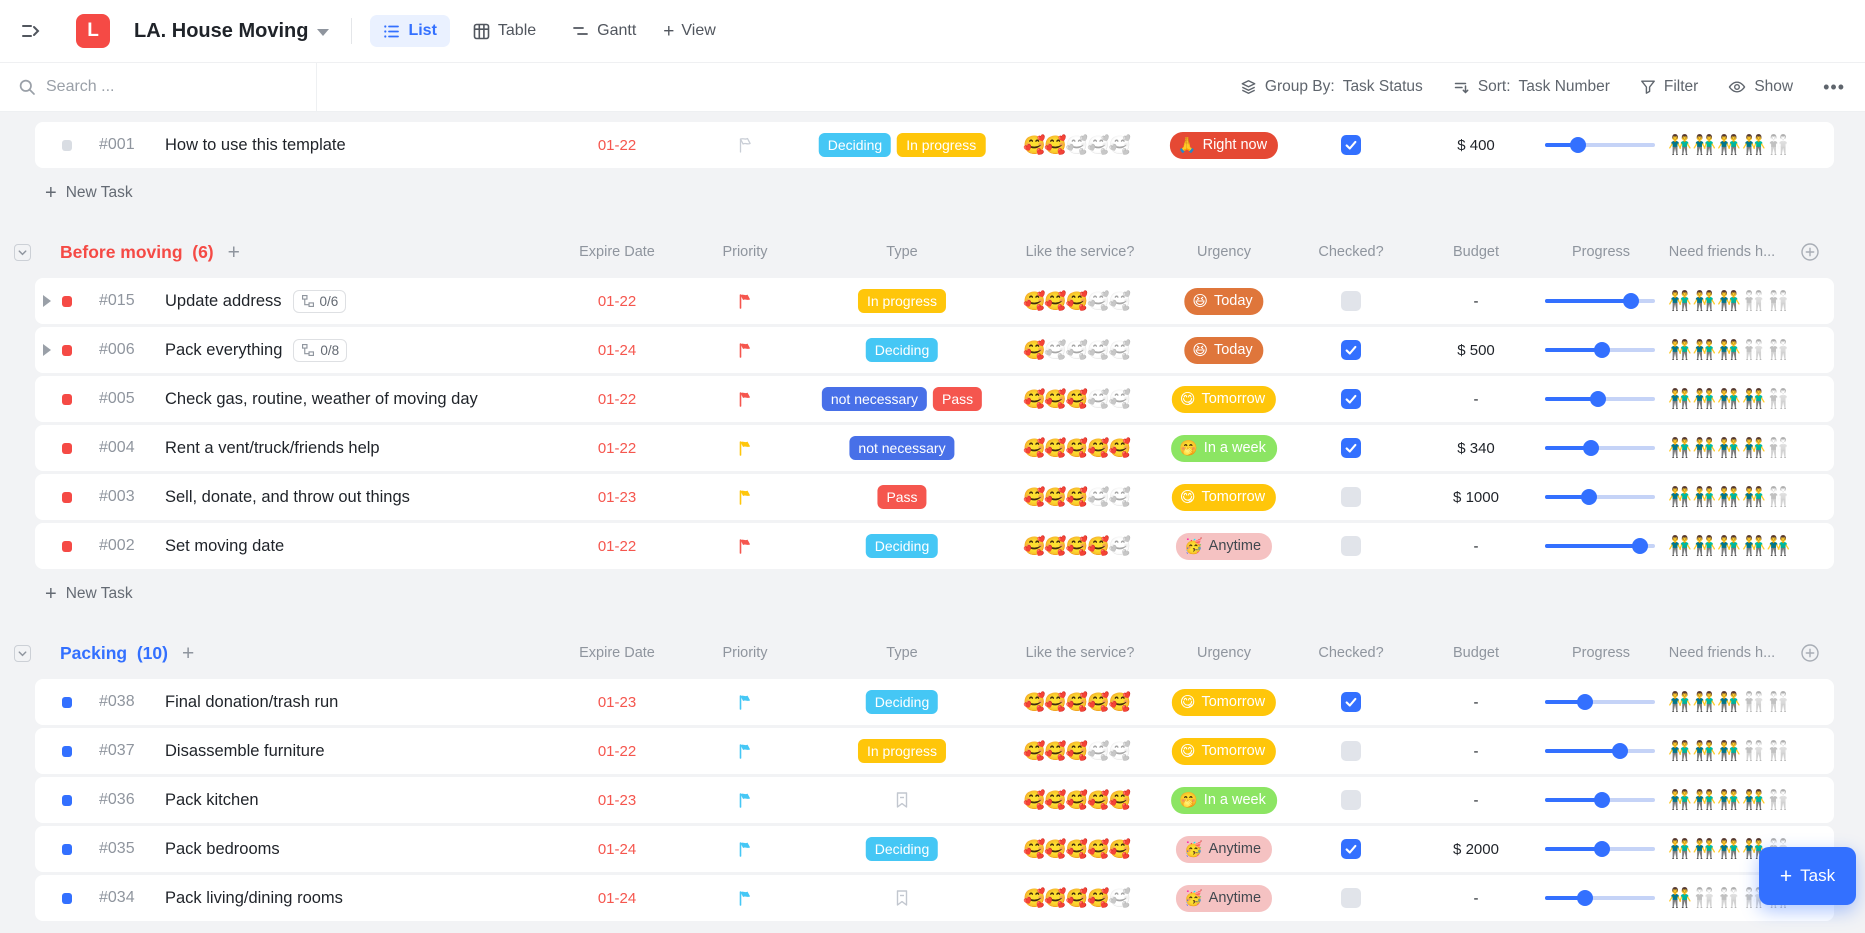 Image resolution: width=1865 pixels, height=933 pixels. What do you see at coordinates (1669, 87) in the screenshot?
I see `filter-button: Filter` at bounding box center [1669, 87].